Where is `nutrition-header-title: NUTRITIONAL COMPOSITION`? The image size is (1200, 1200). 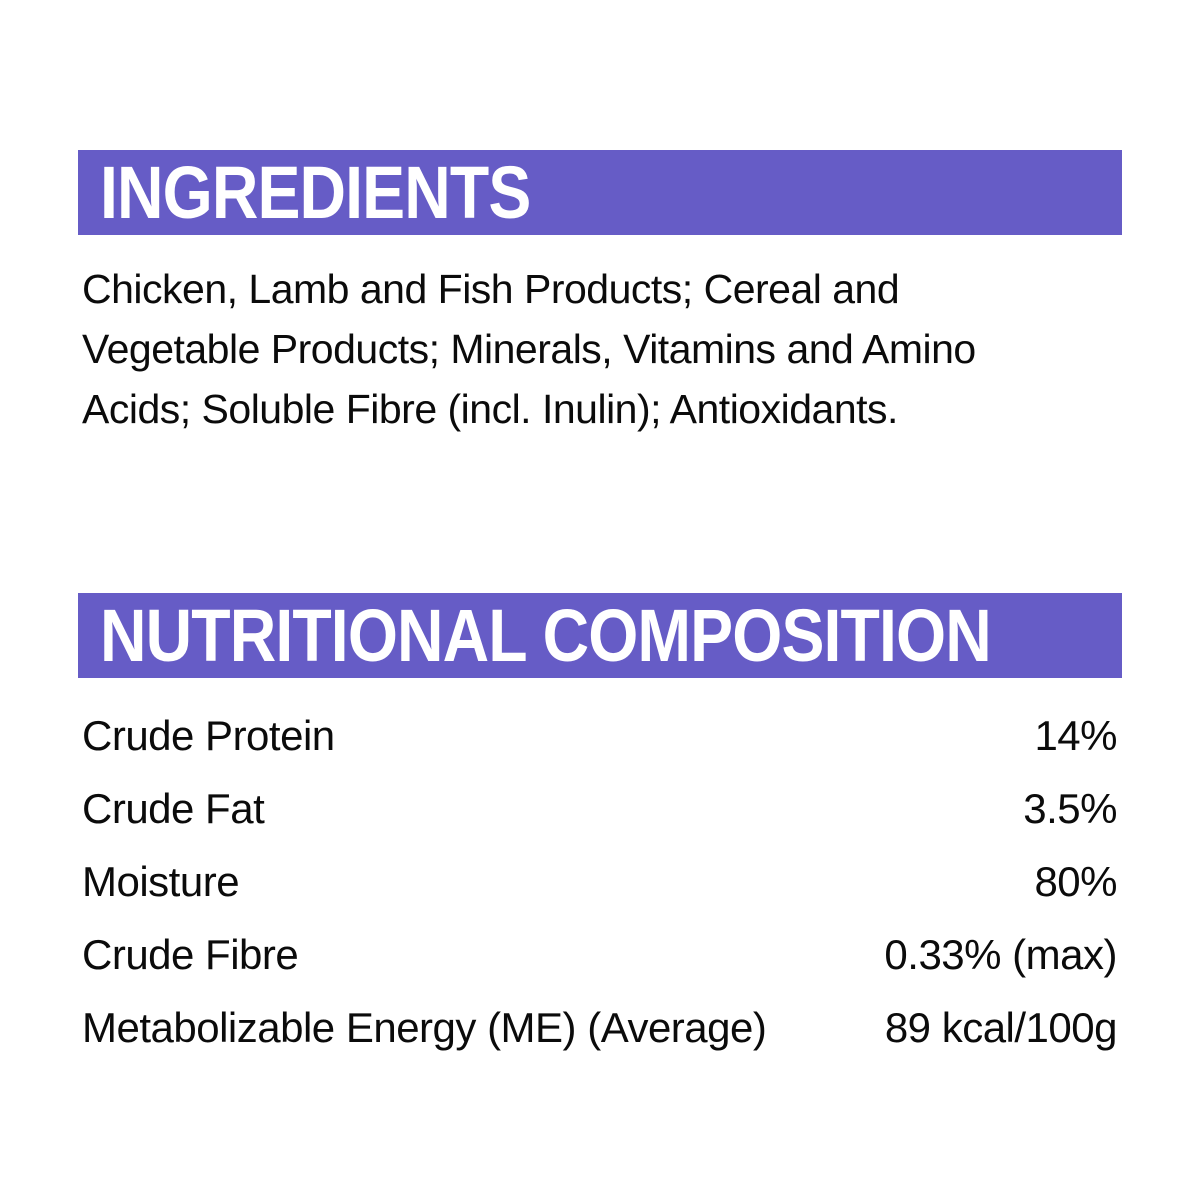
nutrition-header-title: NUTRITIONAL COMPOSITION is located at coordinates (546, 635).